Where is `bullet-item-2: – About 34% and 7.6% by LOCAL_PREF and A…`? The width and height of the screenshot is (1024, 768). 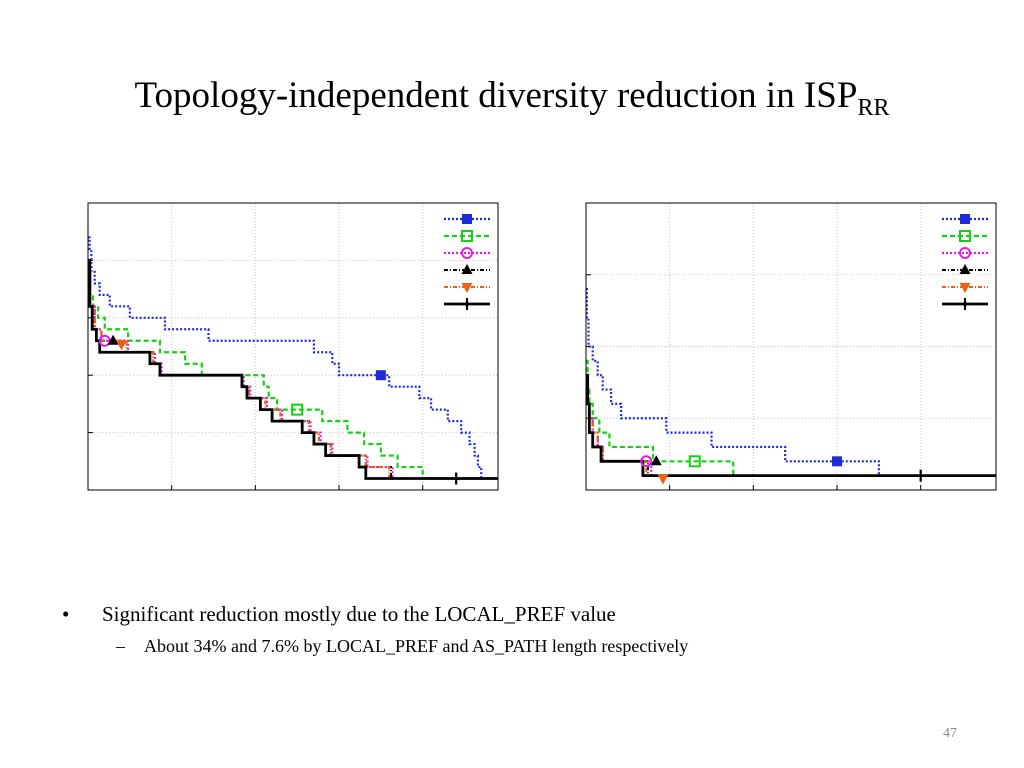 bullet-item-2: – About 34% and 7.6% by LOCAL_PREF and A… is located at coordinates (402, 646).